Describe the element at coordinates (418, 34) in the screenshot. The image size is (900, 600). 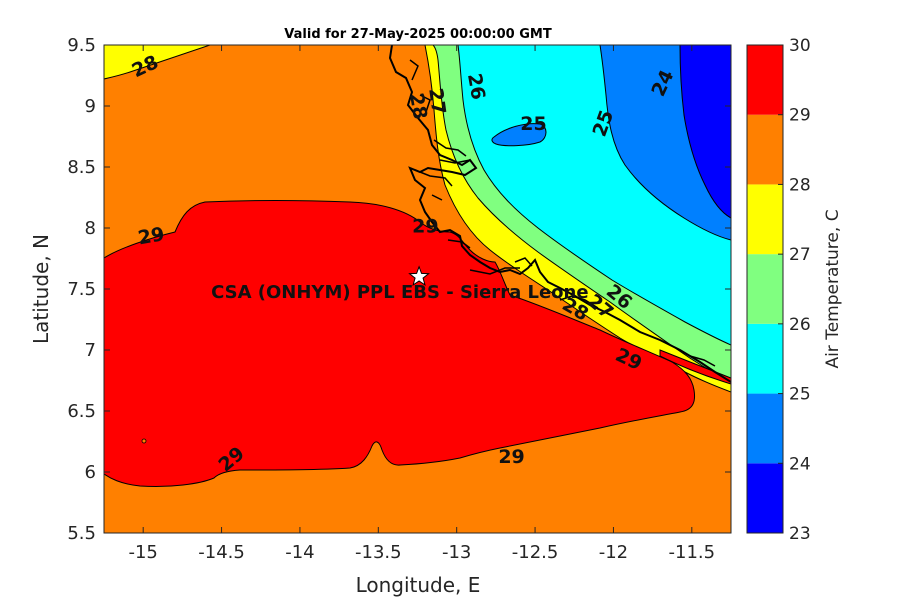
I see `chart-title: Valid for 27-May-2025 00:00:00 GMT` at that location.